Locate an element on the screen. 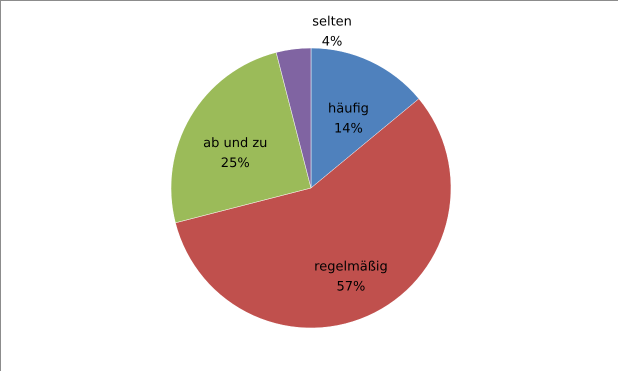 Image resolution: width=620 pixels, height=373 pixels. data-label: 25% is located at coordinates (235, 164).